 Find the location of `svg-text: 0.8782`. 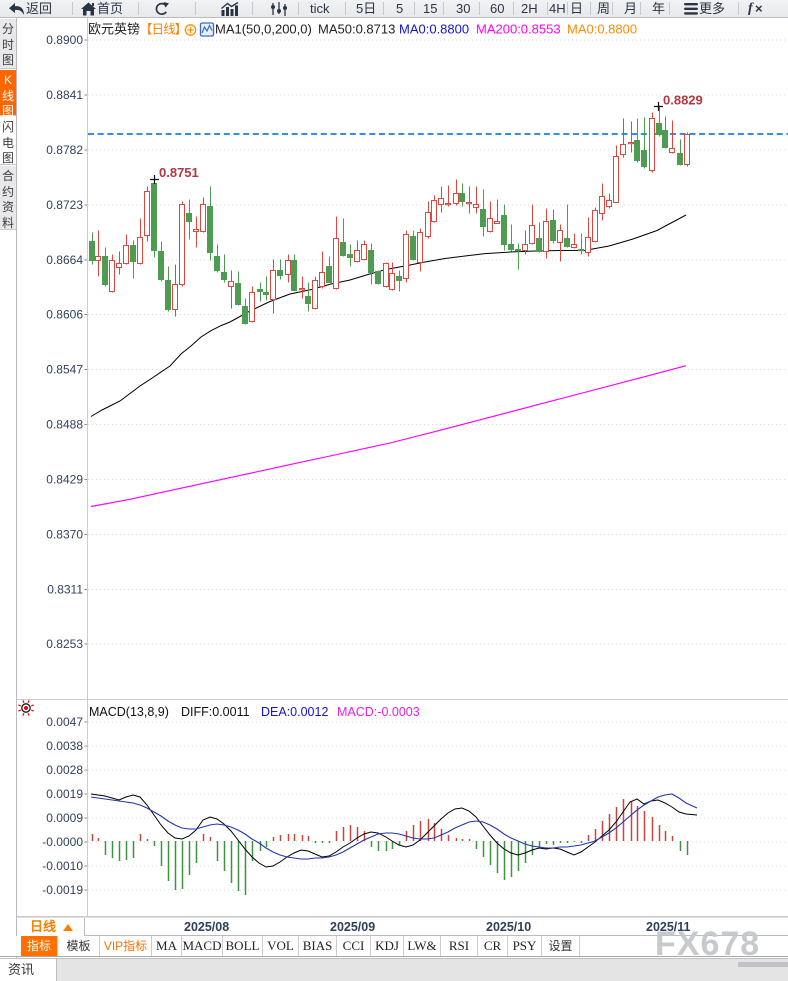

svg-text: 0.8782 is located at coordinates (64, 150).